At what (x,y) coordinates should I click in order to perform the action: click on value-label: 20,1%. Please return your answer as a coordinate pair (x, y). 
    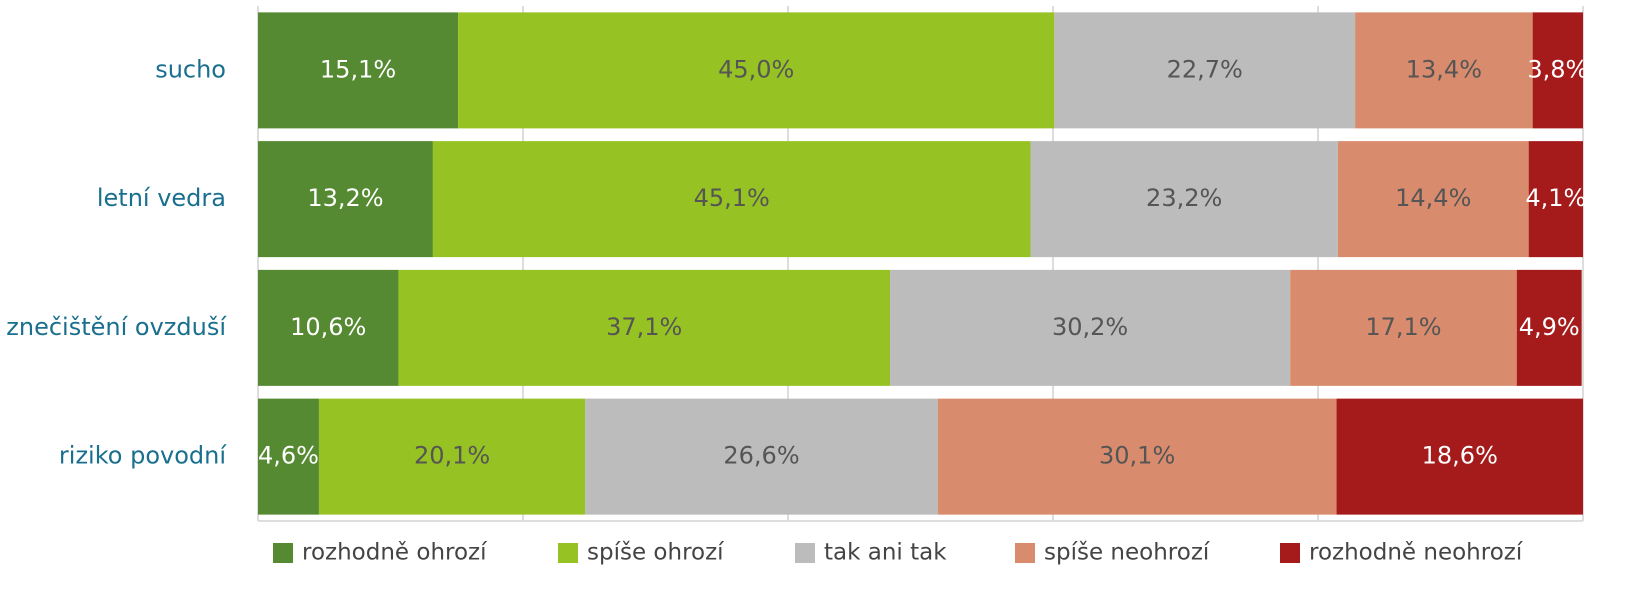
    Looking at the image, I should click on (452, 456).